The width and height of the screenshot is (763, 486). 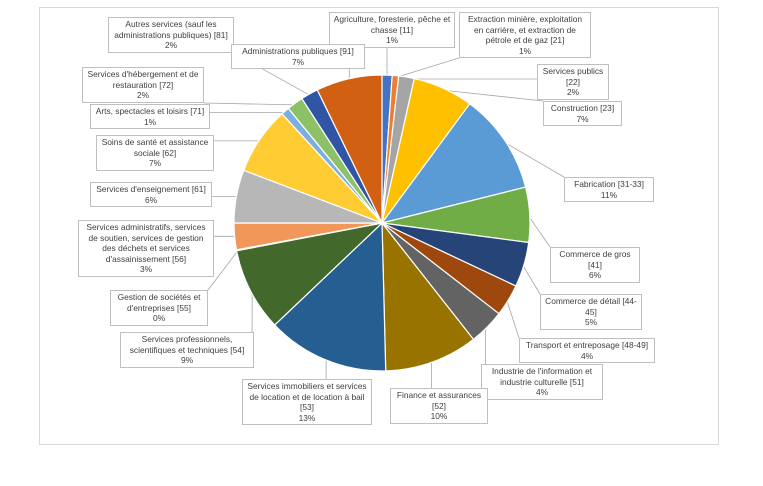 What do you see at coordinates (591, 306) in the screenshot?
I see `slice-label: Commerce de détail [44-45]` at bounding box center [591, 306].